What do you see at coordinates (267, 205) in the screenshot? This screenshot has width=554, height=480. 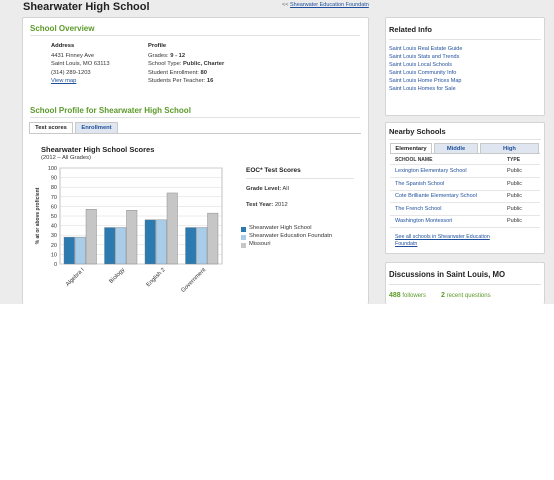 I see `test-year-row: Test Year: 2012` at bounding box center [267, 205].